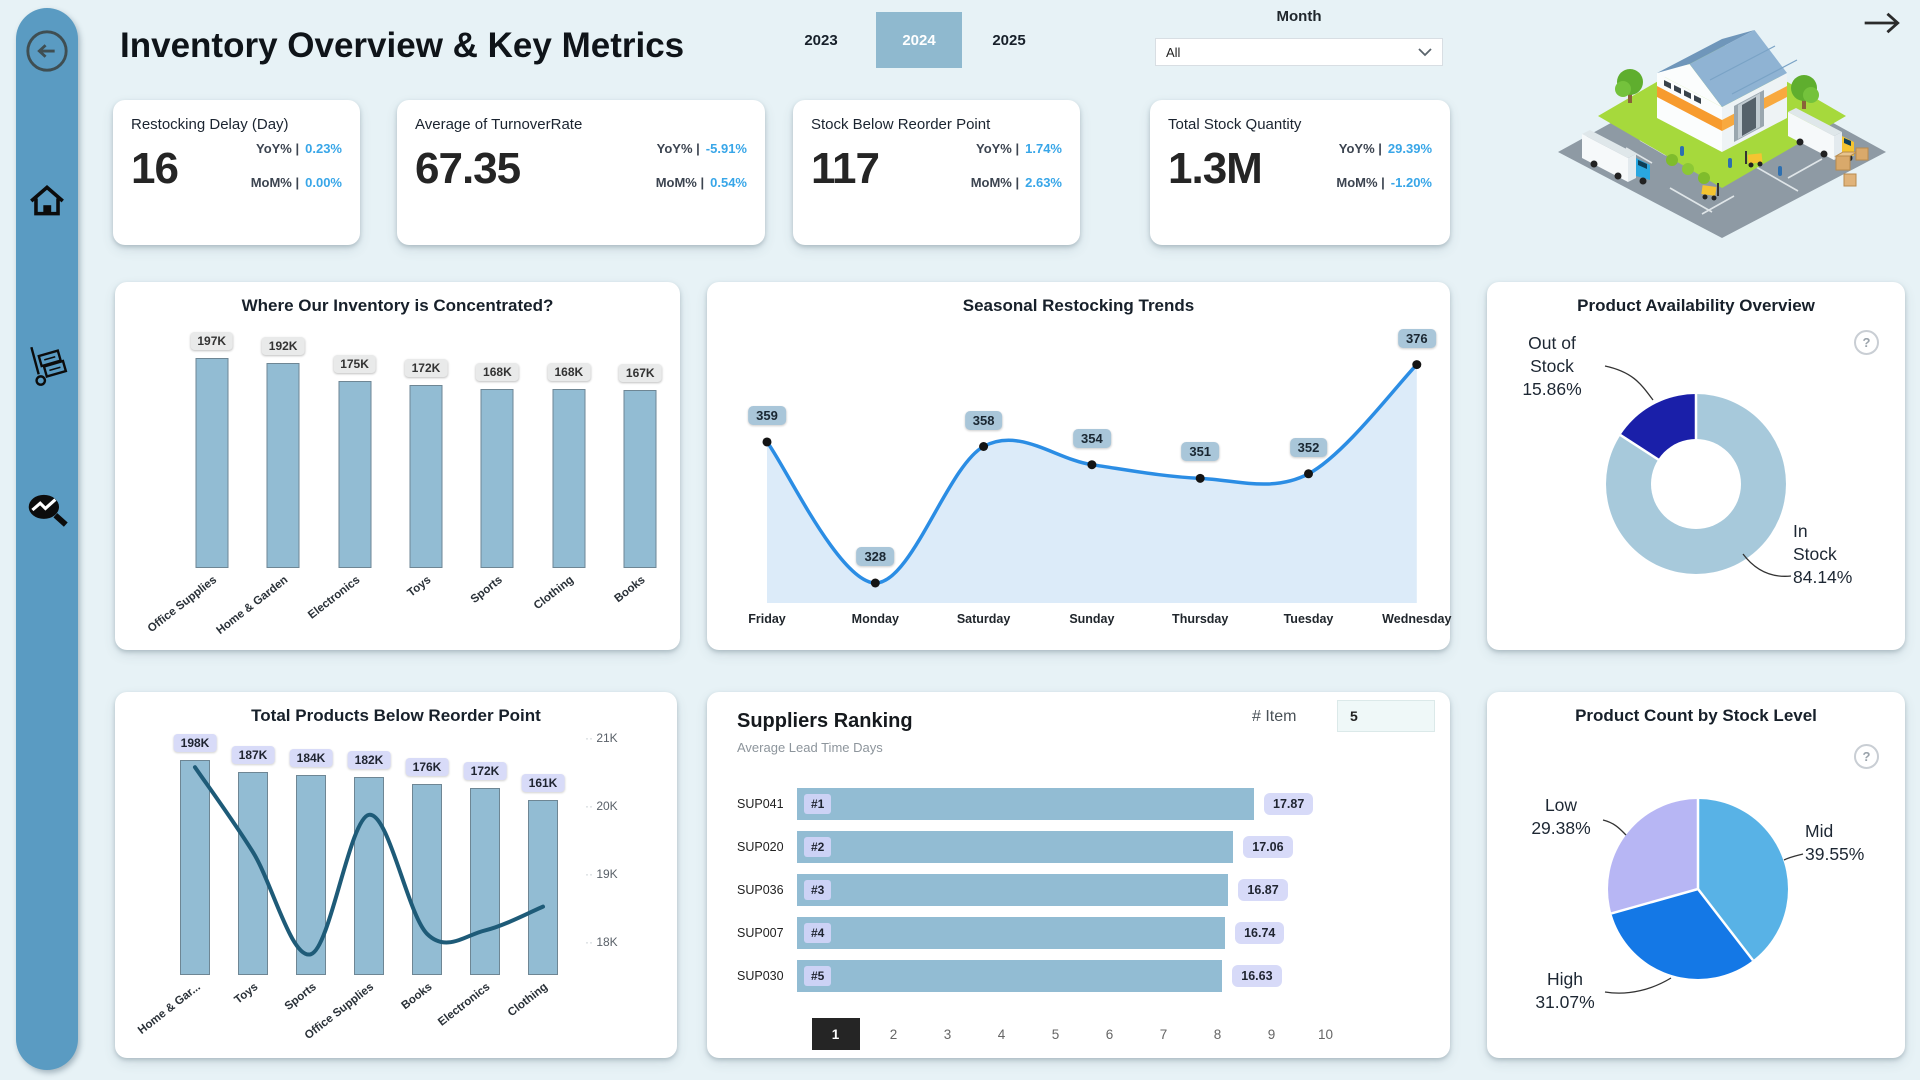 Image resolution: width=1920 pixels, height=1080 pixels. What do you see at coordinates (1263, 890) in the screenshot?
I see `supplier-value-label: 16.87` at bounding box center [1263, 890].